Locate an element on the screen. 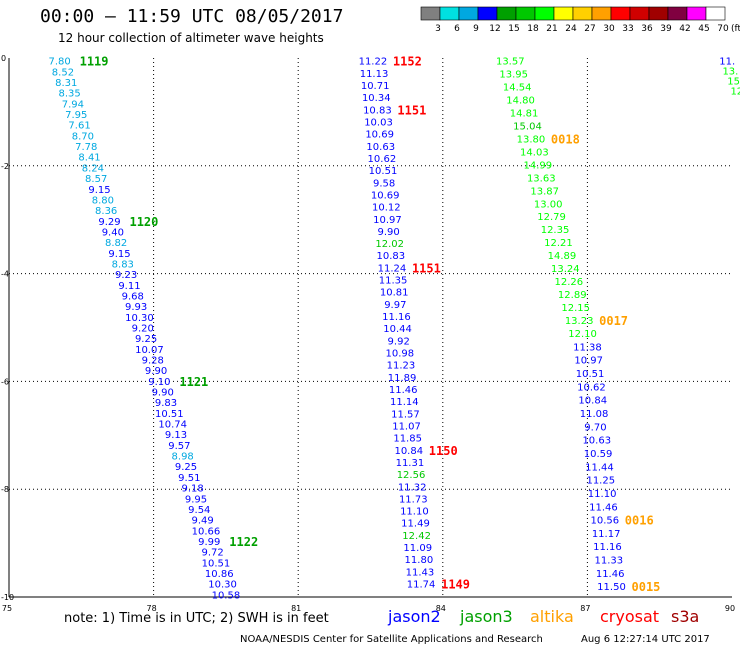  pass-time-label: 0017 is located at coordinates (613, 321).